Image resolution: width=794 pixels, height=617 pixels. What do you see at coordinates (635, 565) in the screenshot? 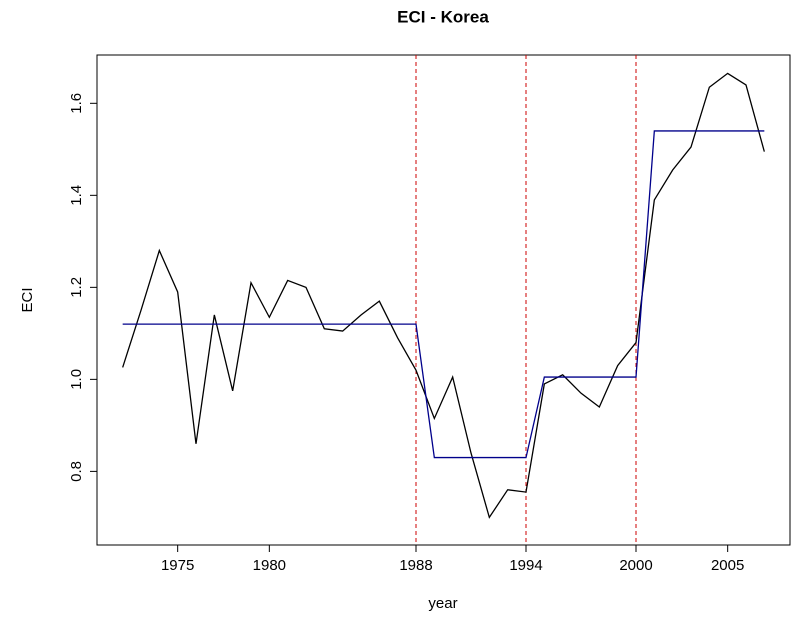
I see `x-tick-label: 2000` at bounding box center [635, 565].